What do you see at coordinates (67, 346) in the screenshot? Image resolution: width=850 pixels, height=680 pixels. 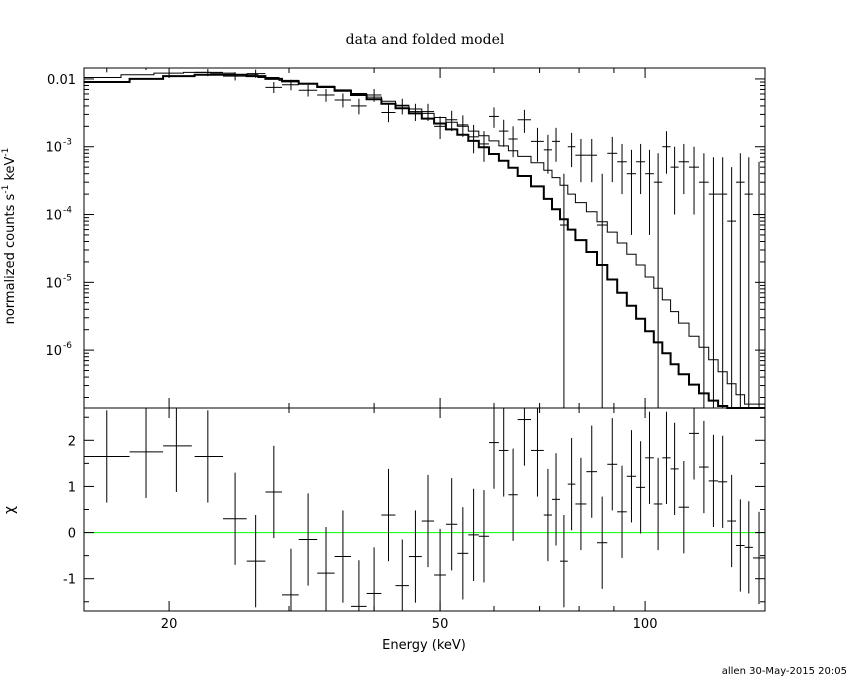 I see `y-tick-label-exponent: -6` at bounding box center [67, 346].